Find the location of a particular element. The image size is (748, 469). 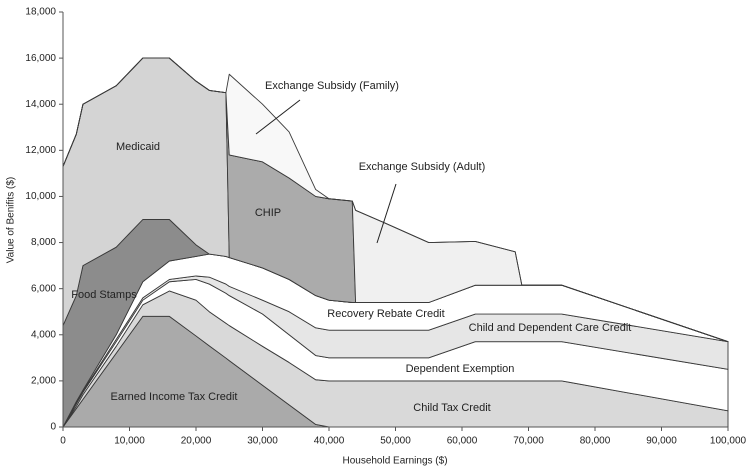

series-label: Recovery Rebate Credit is located at coordinates (385, 314).